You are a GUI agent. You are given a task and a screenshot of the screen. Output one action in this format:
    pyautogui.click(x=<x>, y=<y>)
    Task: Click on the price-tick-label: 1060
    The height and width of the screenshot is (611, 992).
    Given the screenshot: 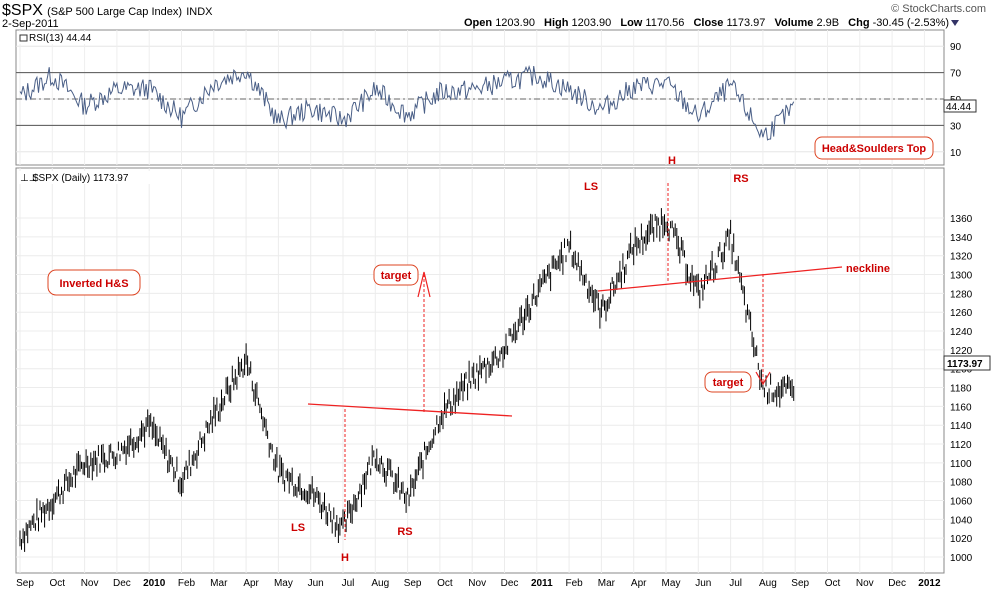 What is the action you would take?
    pyautogui.click(x=961, y=502)
    